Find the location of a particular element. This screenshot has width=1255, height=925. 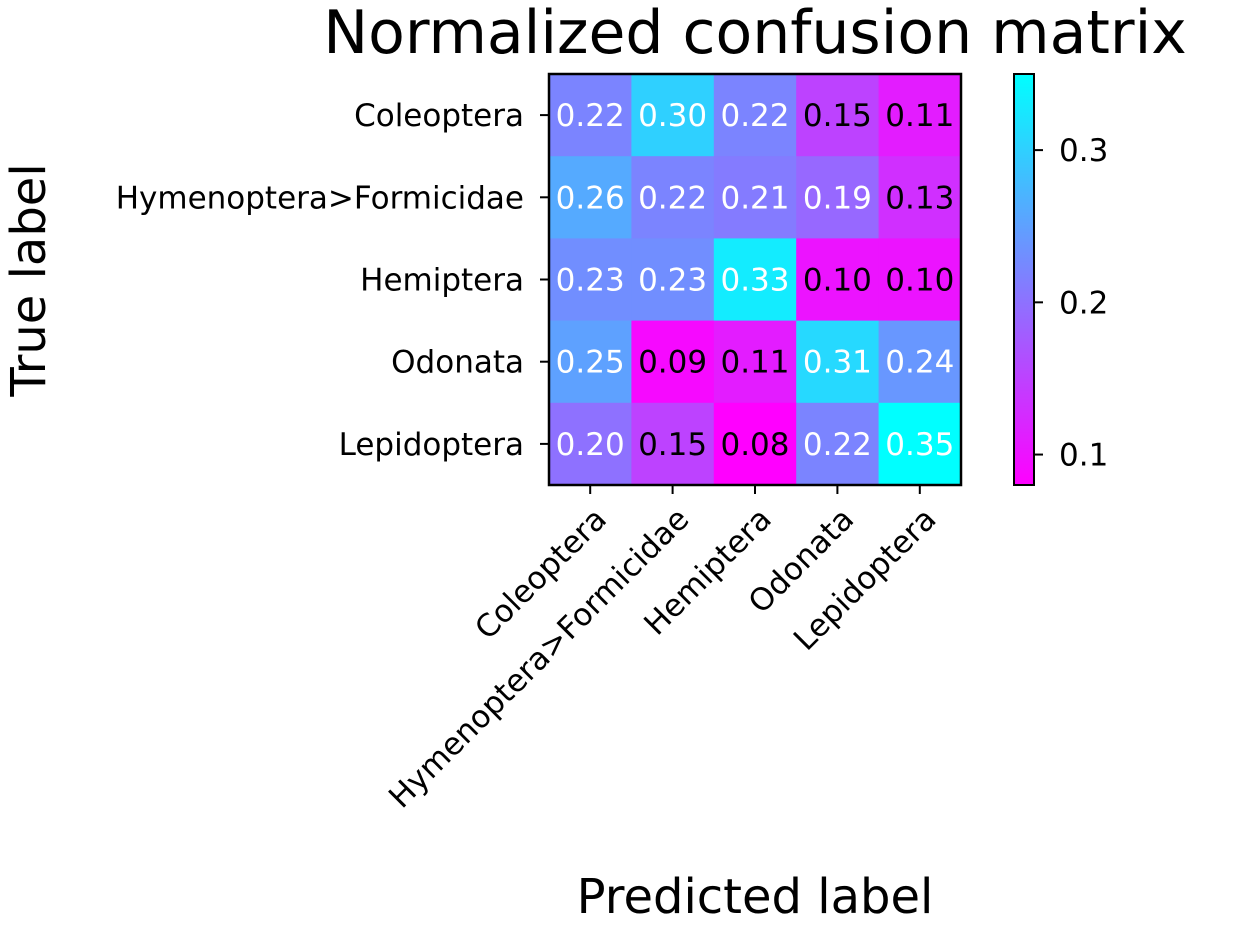

colorbar-tick-label: 0.1 is located at coordinates (1083, 456).